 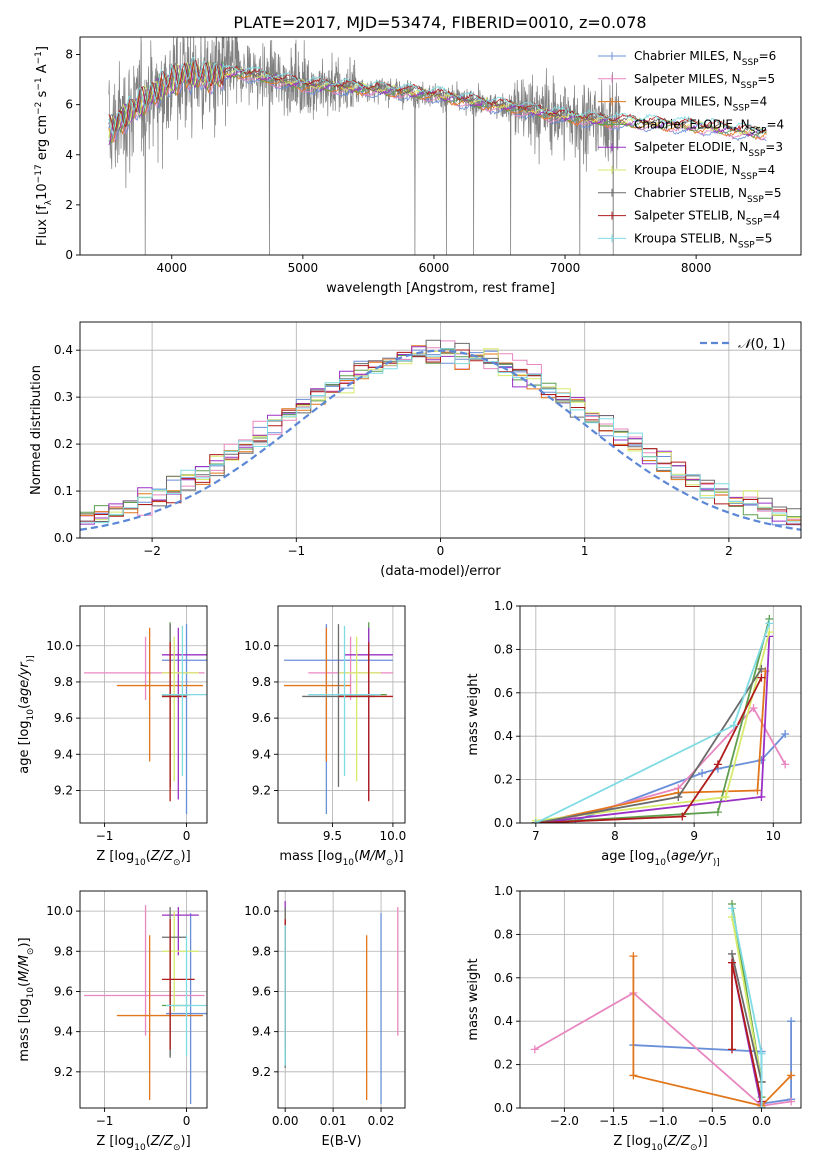 What do you see at coordinates (649, 750) in the screenshot?
I see `weight-line-salpeter_stelib` at bounding box center [649, 750].